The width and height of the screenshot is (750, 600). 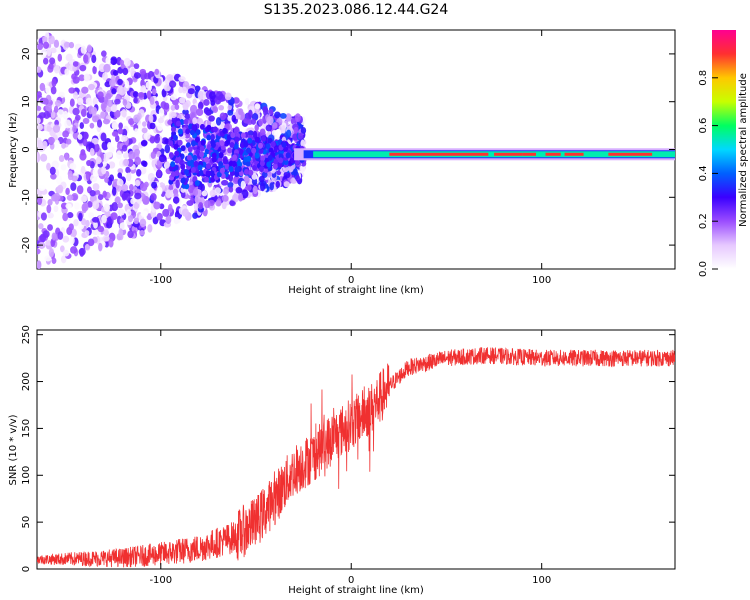 I want to click on y-tick-label: 250, so click(x=26, y=334).